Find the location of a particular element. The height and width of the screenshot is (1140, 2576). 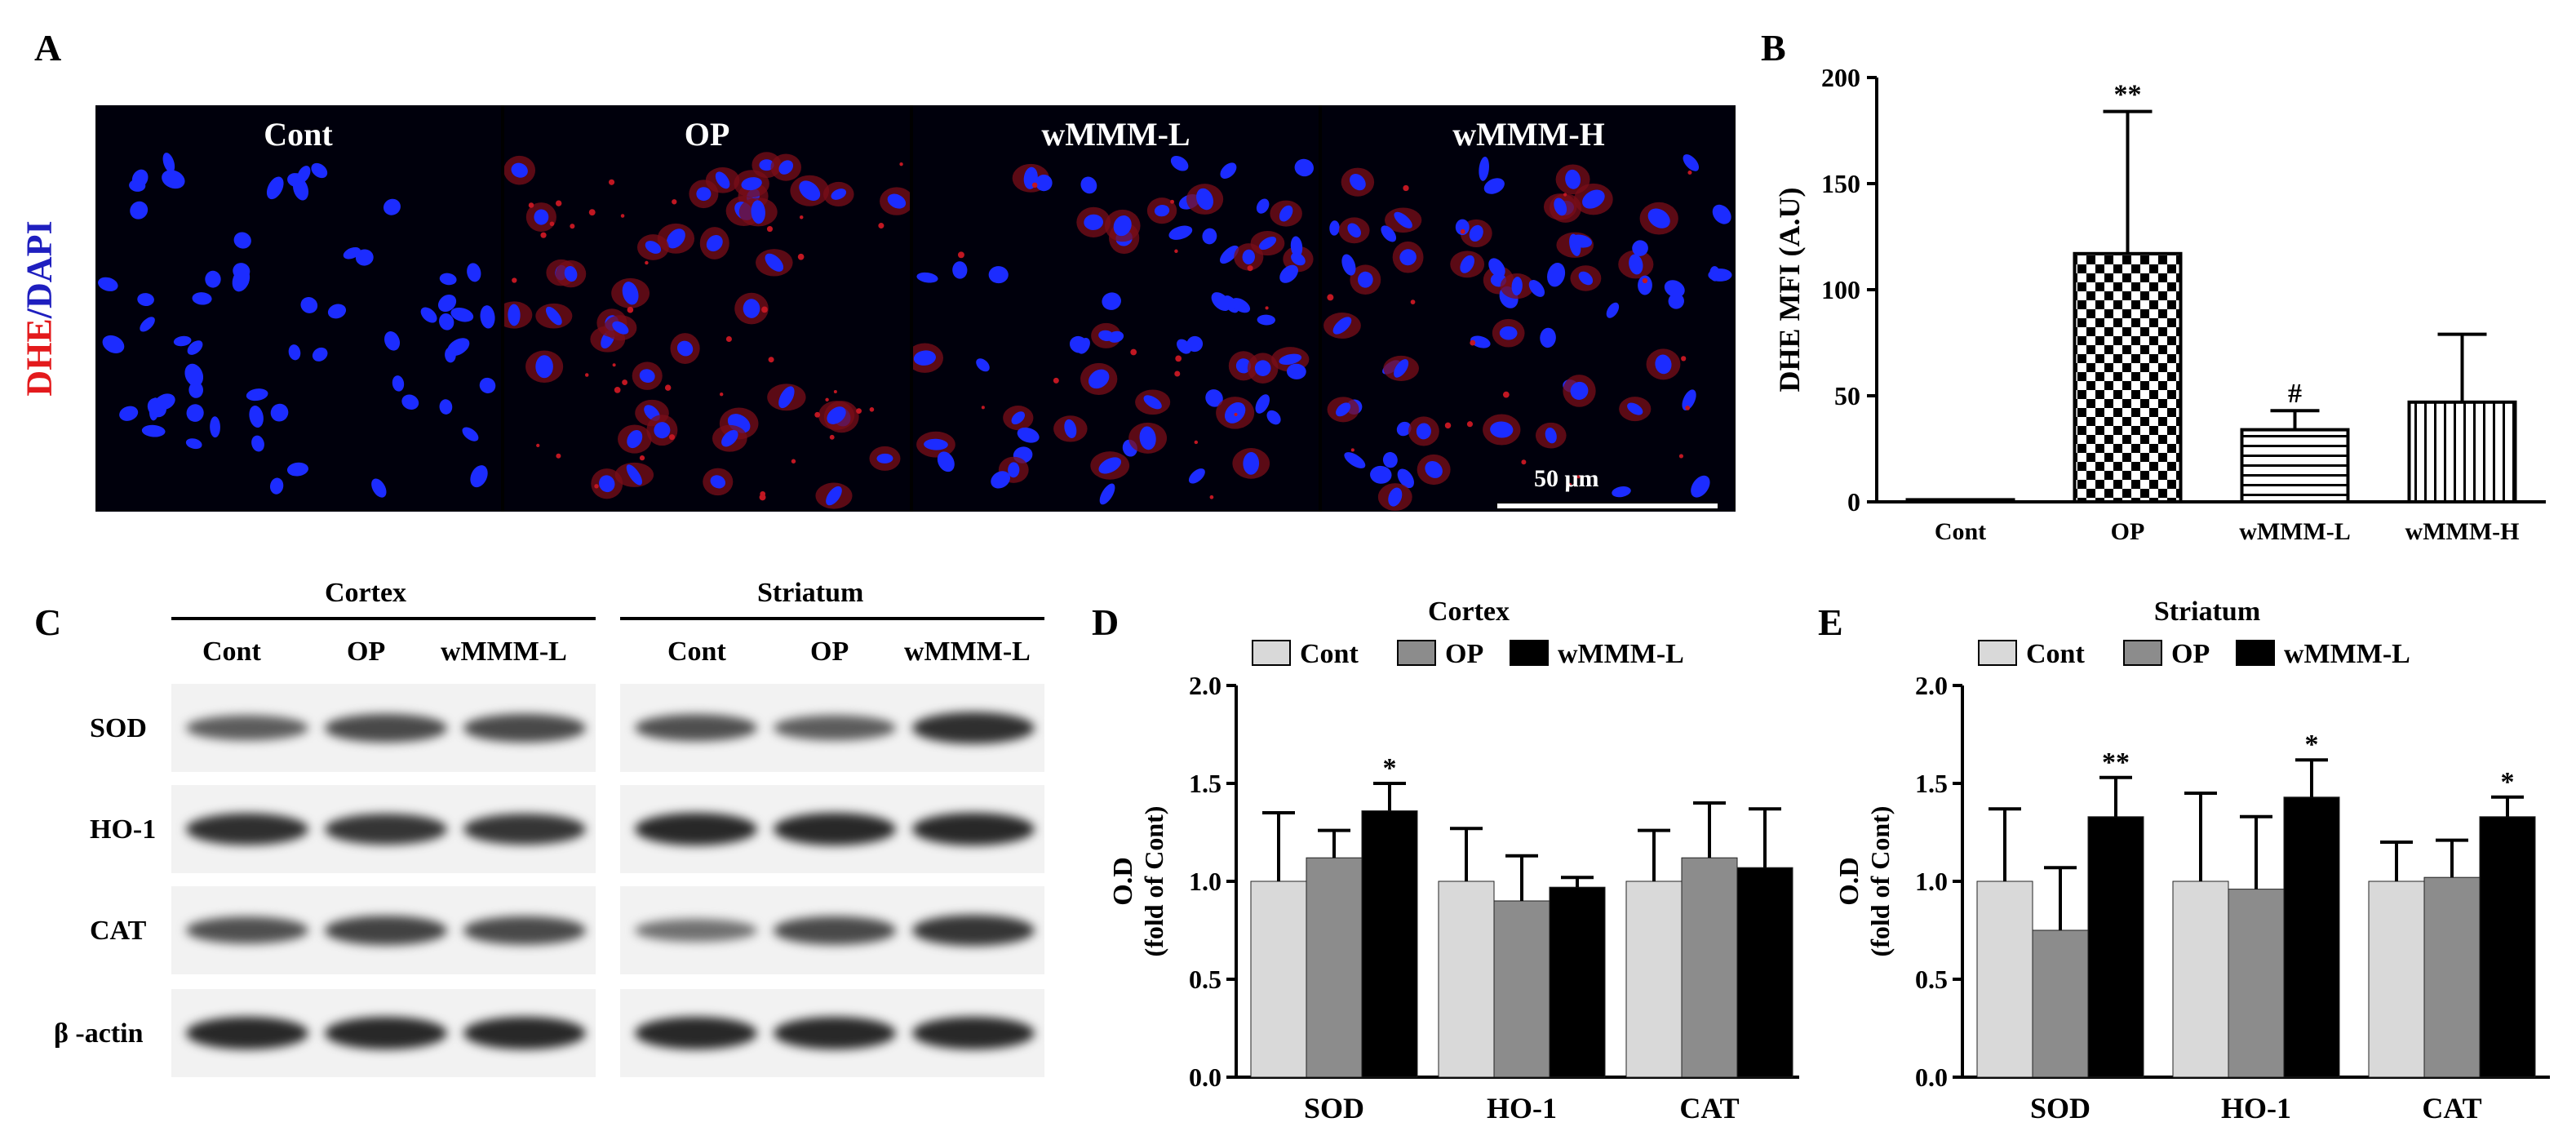

y-axis-label: O.D is located at coordinates (1849, 881).